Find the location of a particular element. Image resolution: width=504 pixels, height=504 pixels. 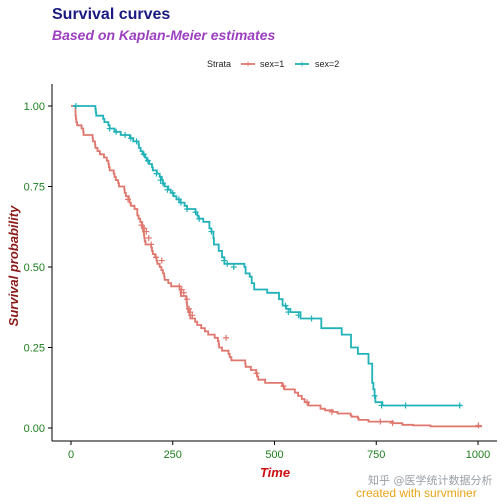

x-tick-label: 750 is located at coordinates (376, 455).